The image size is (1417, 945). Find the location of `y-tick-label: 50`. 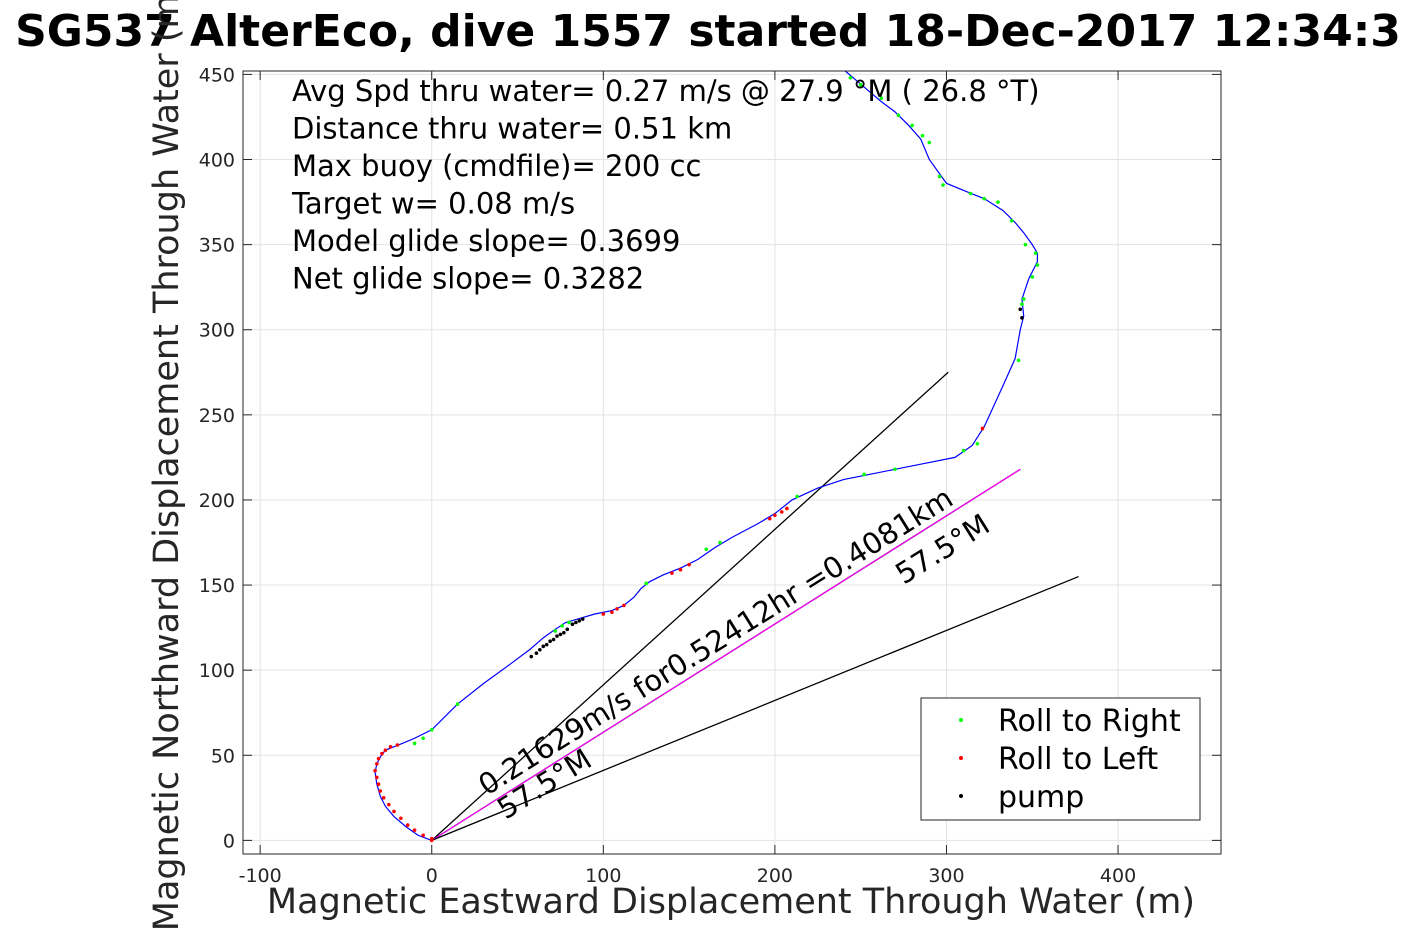

y-tick-label: 50 is located at coordinates (223, 756).